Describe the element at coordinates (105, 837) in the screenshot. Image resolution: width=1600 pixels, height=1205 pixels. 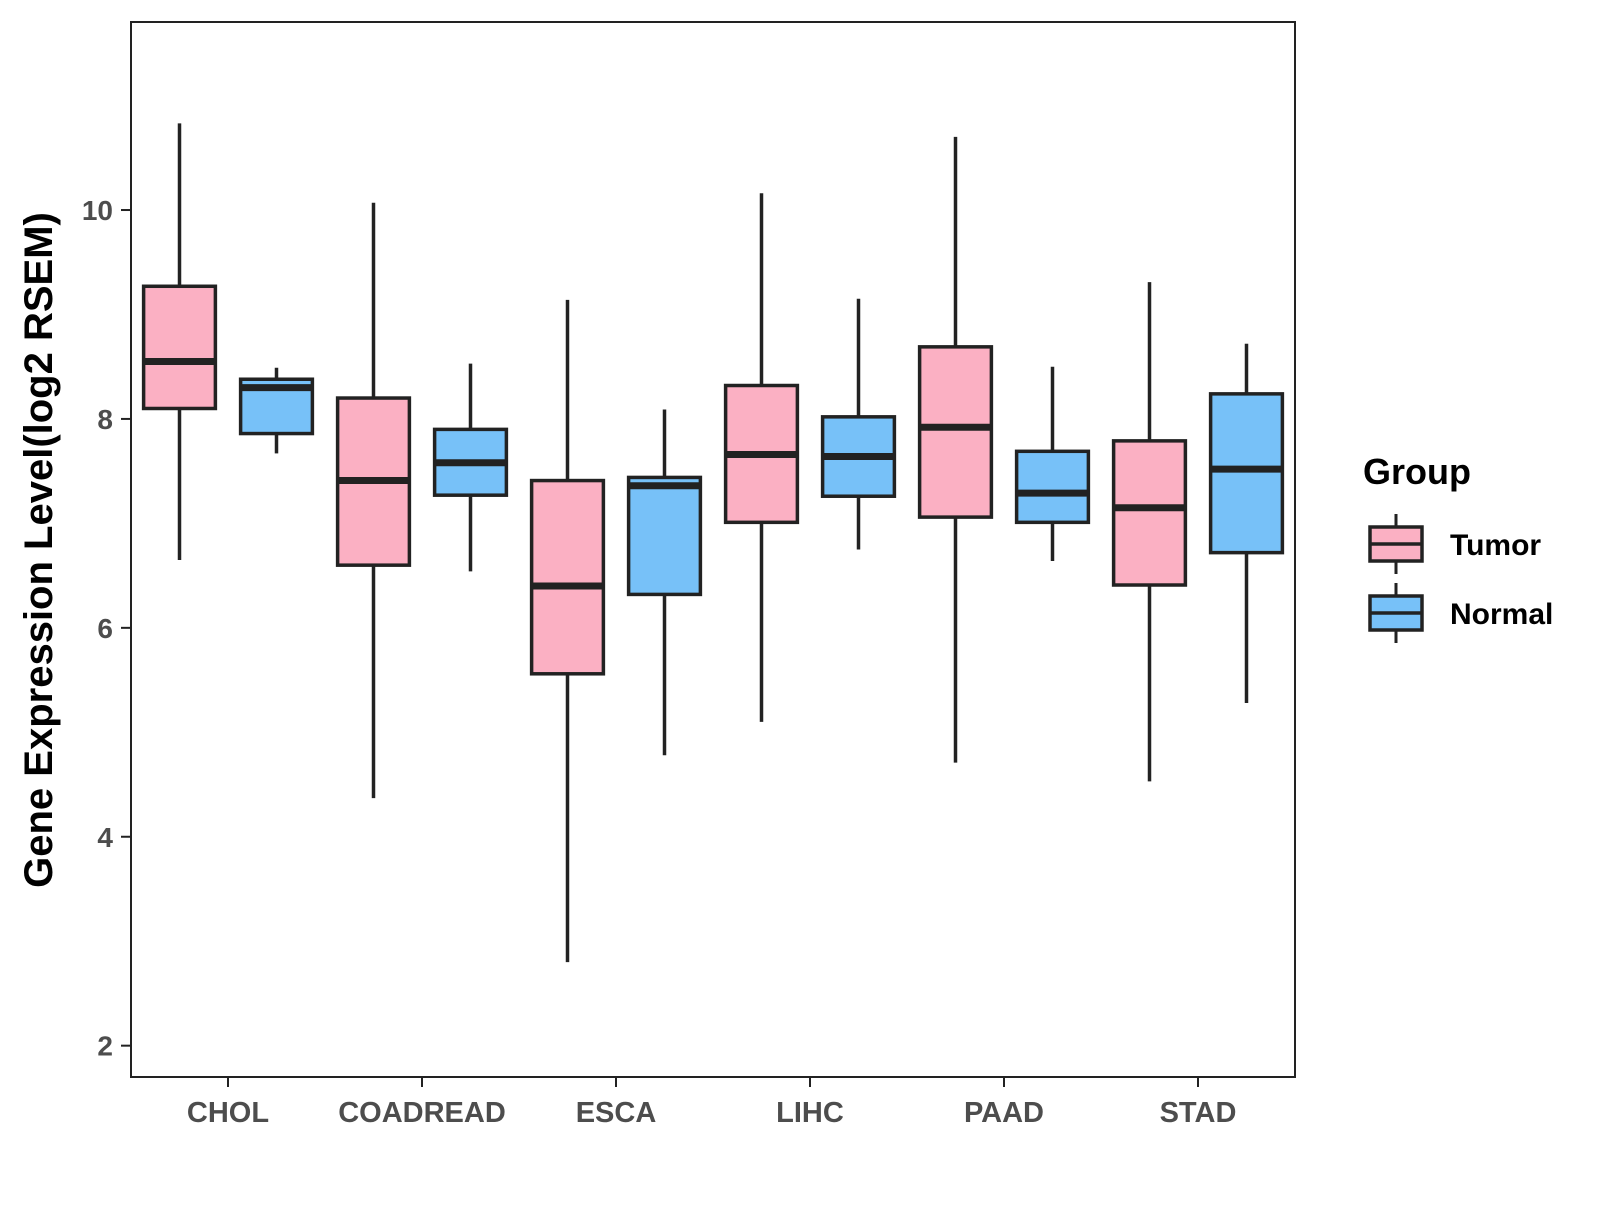
I see `y-tick-label: 4` at that location.